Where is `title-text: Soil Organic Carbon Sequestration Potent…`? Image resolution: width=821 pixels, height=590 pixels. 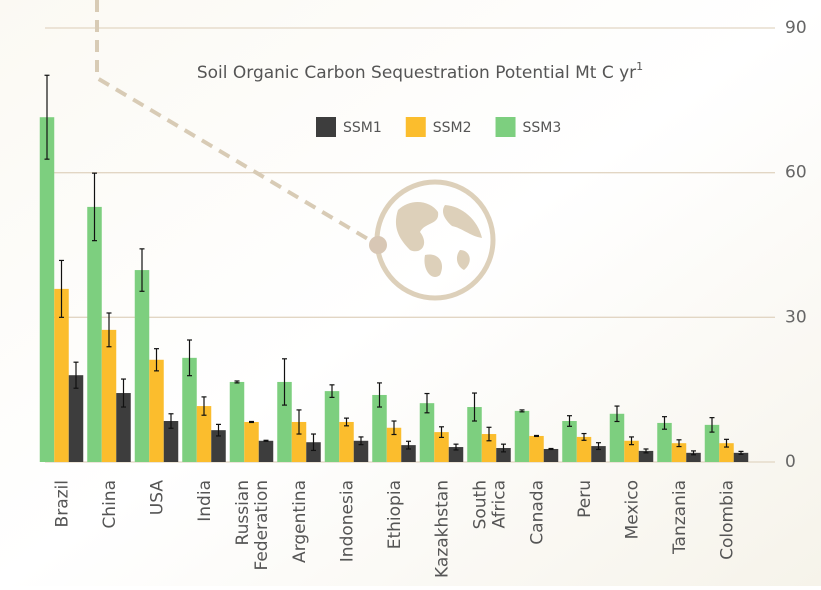 title-text: Soil Organic Carbon Sequestration Potent… is located at coordinates (416, 73).